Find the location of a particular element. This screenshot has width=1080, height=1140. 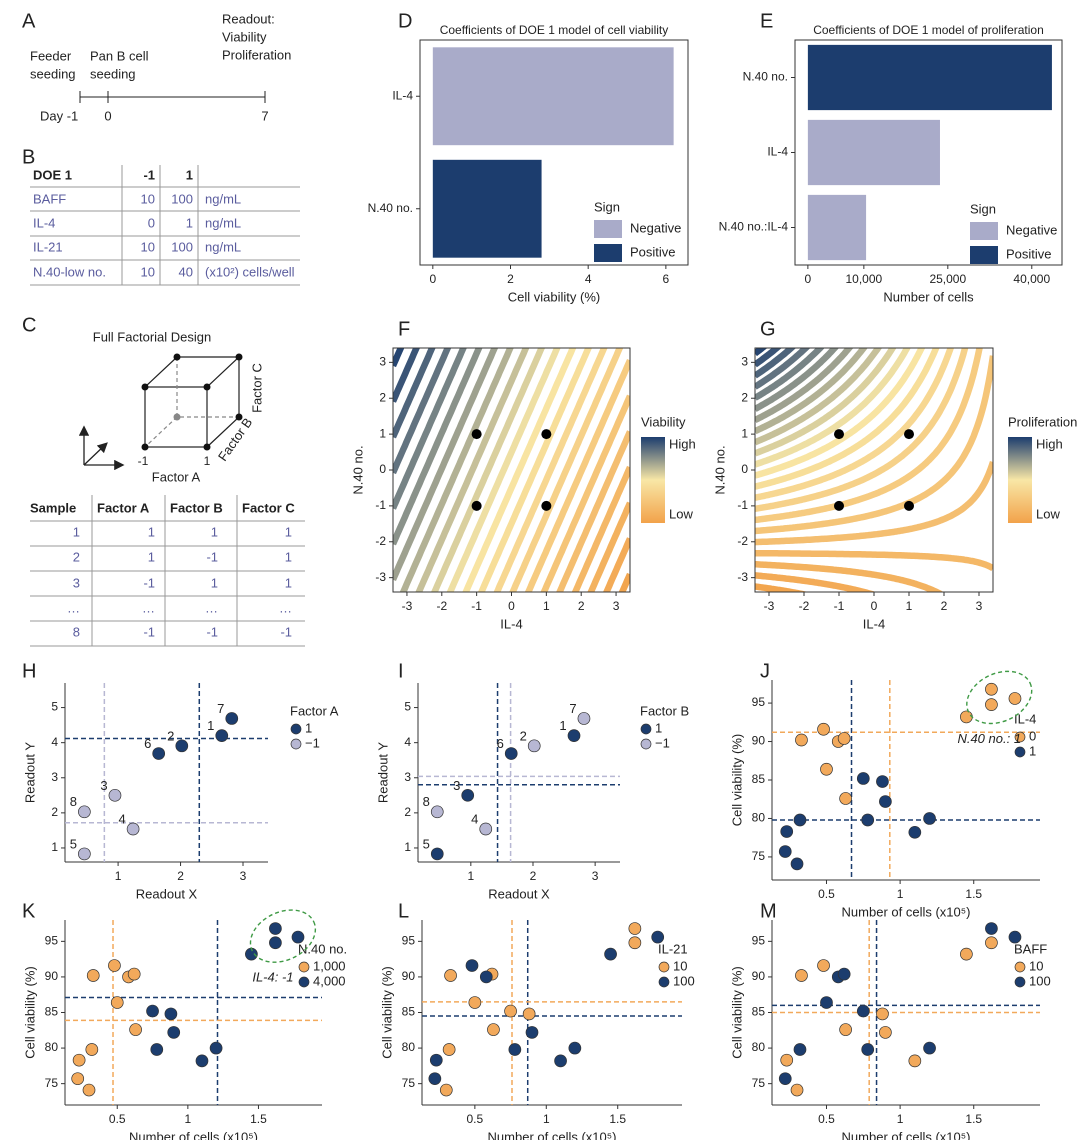

factor-b-label: Factor B is located at coordinates (235, 439).